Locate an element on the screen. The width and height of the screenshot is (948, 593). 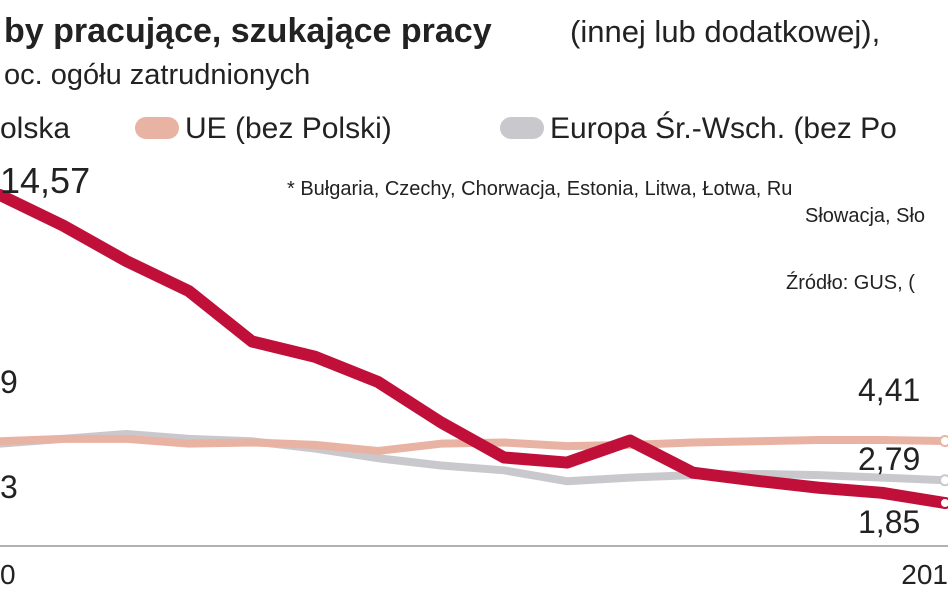
value-label: 4,41 is located at coordinates (889, 390).